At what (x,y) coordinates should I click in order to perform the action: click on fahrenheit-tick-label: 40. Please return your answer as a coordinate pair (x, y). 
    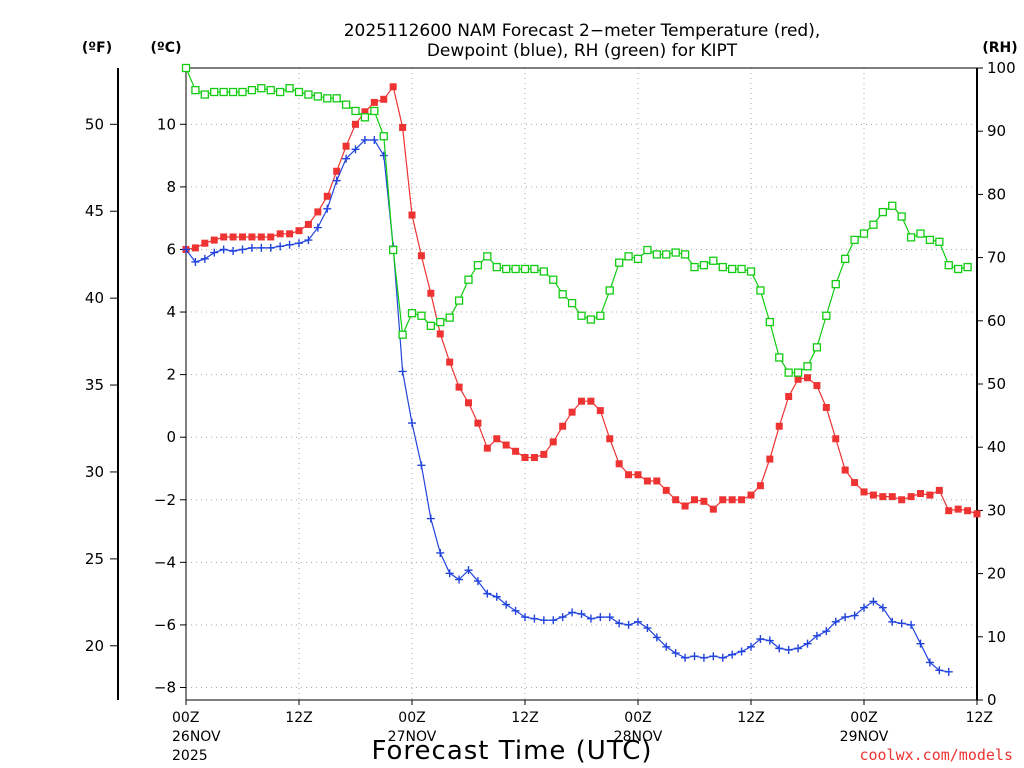
    Looking at the image, I should click on (94, 298).